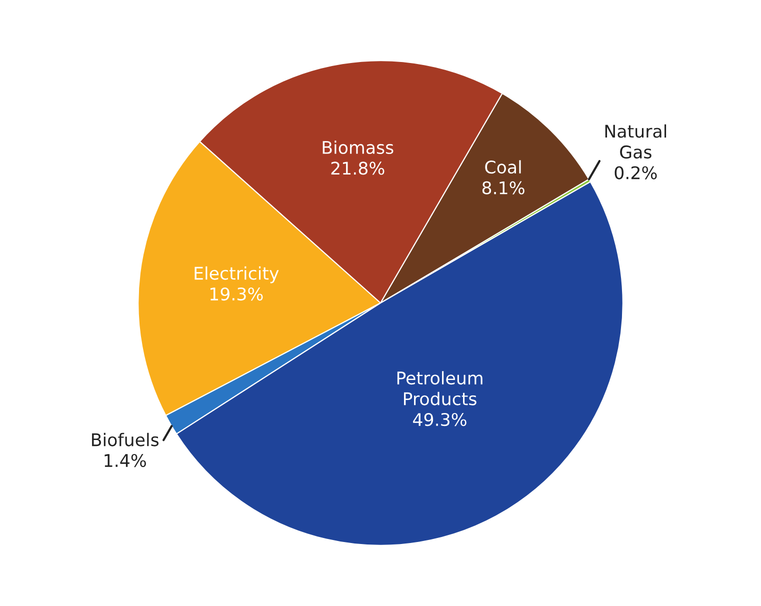  I want to click on slice-label: Coal, so click(503, 167).